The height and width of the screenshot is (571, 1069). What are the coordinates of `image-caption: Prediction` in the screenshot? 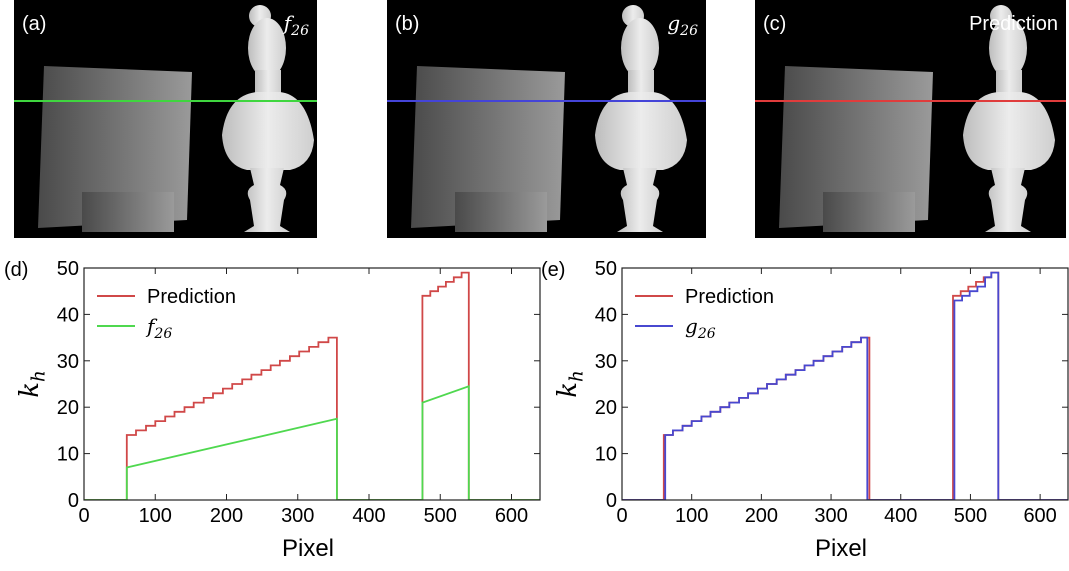 It's located at (1013, 24).